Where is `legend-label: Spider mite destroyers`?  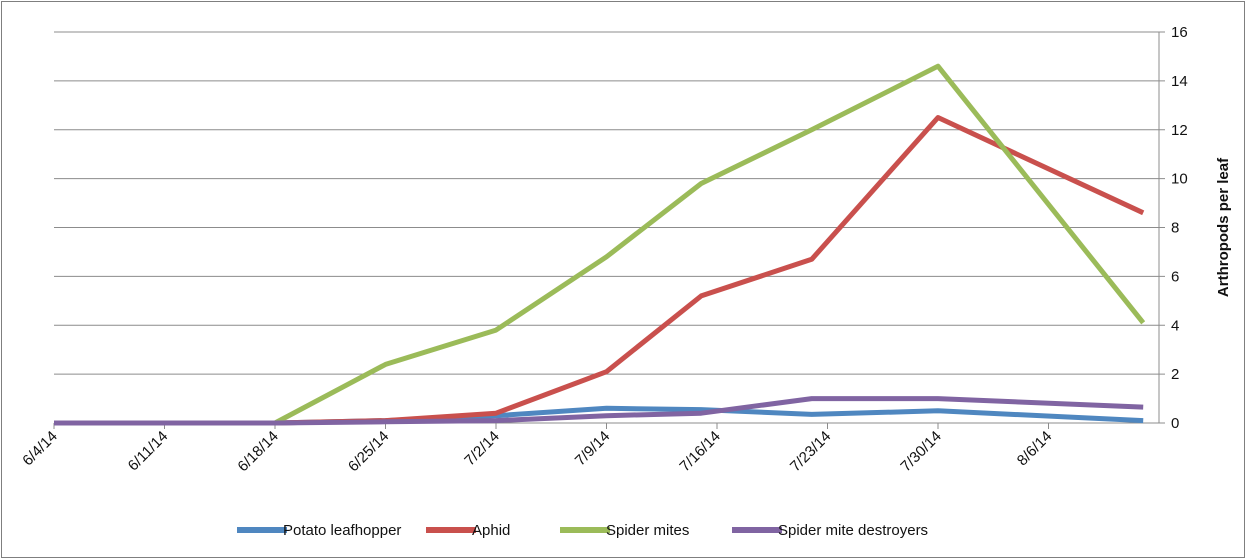 legend-label: Spider mite destroyers is located at coordinates (853, 530).